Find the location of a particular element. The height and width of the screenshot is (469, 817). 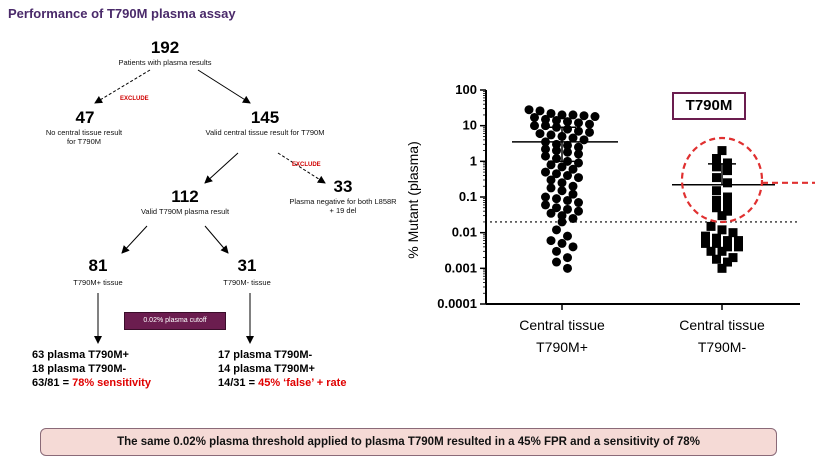

y-tick-label-4: 0.01 is located at coordinates (464, 232).